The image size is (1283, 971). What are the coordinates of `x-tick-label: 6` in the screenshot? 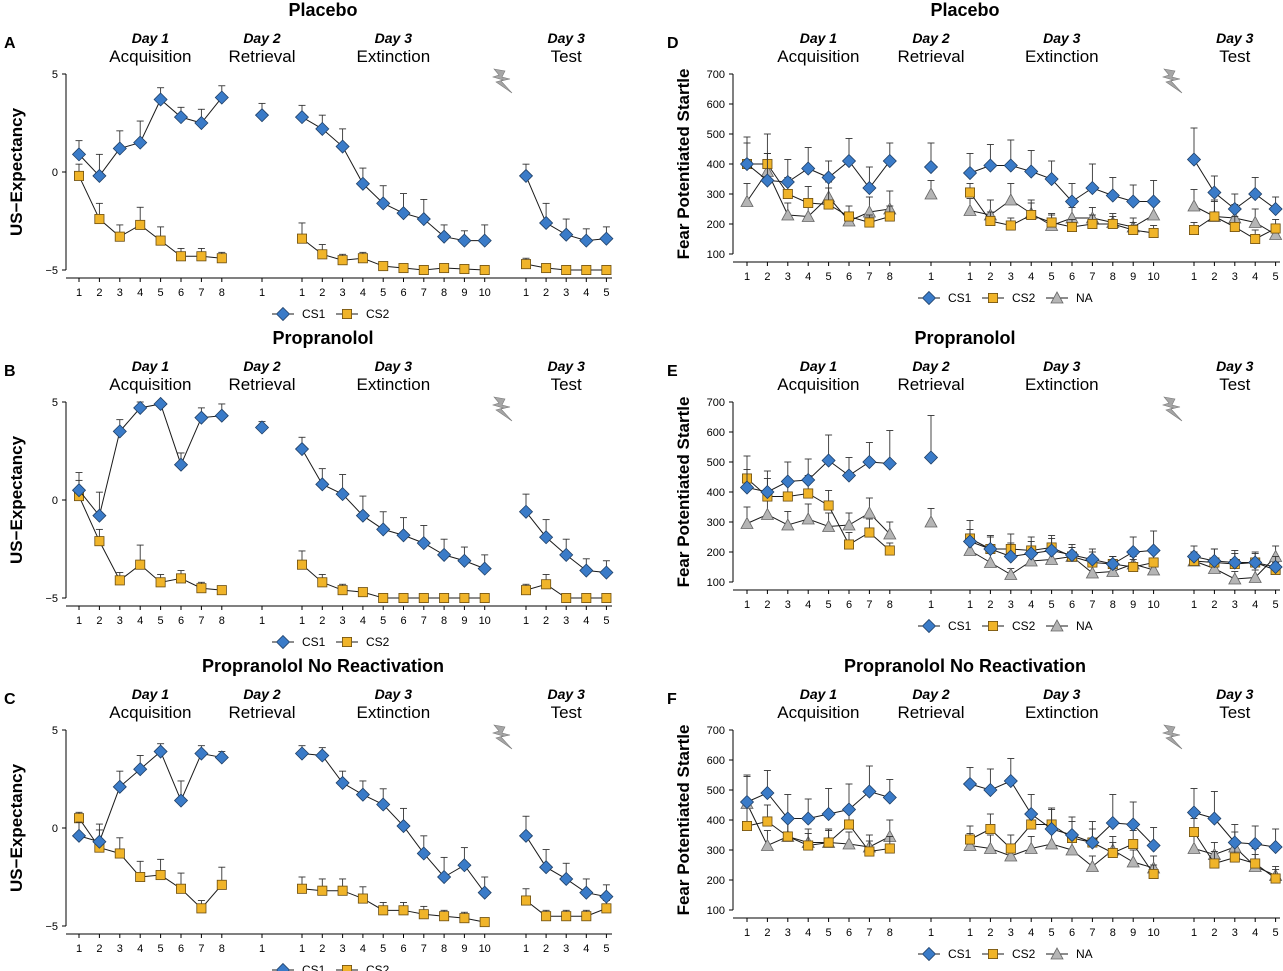 It's located at (849, 605).